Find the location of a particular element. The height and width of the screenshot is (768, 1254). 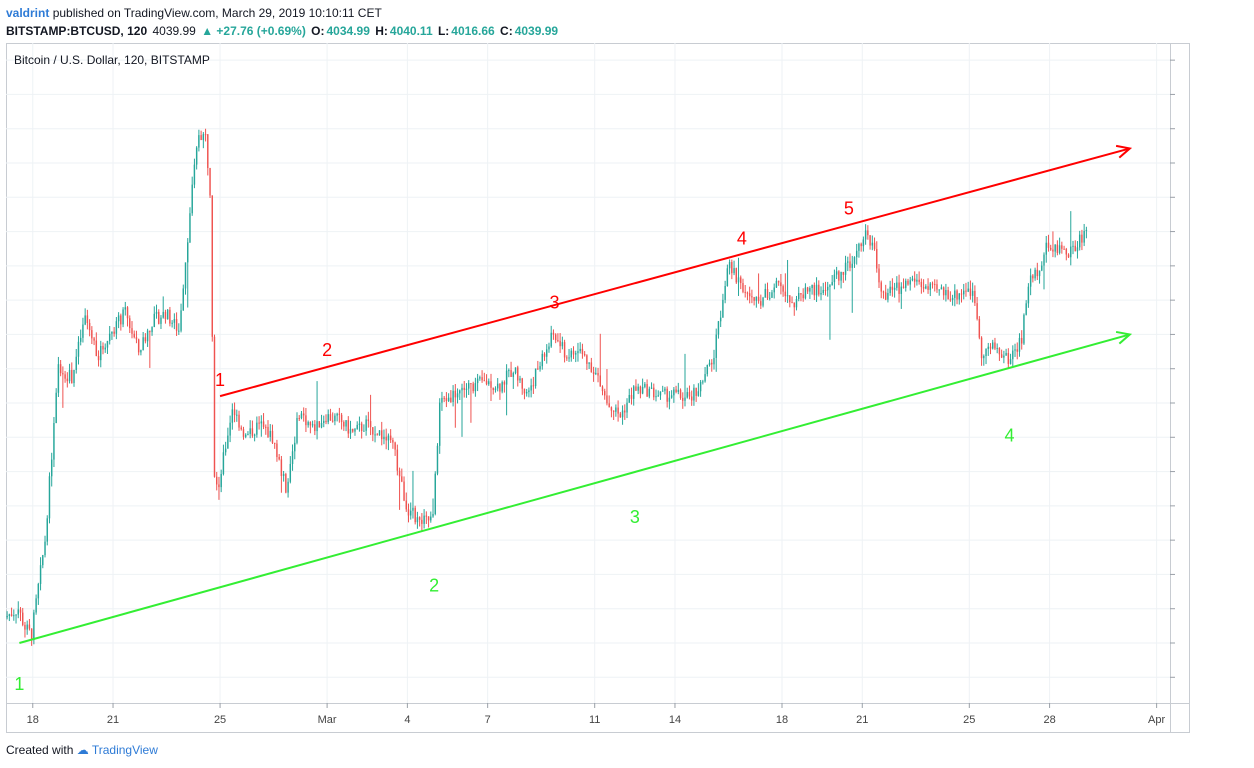

time-tick-label: Apr is located at coordinates (1156, 720).